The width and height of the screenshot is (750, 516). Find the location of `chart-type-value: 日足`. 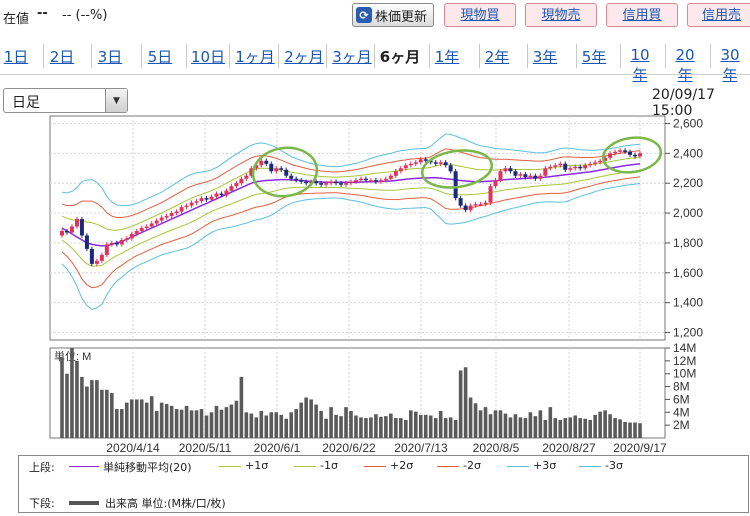

chart-type-value: 日足 is located at coordinates (26, 103).